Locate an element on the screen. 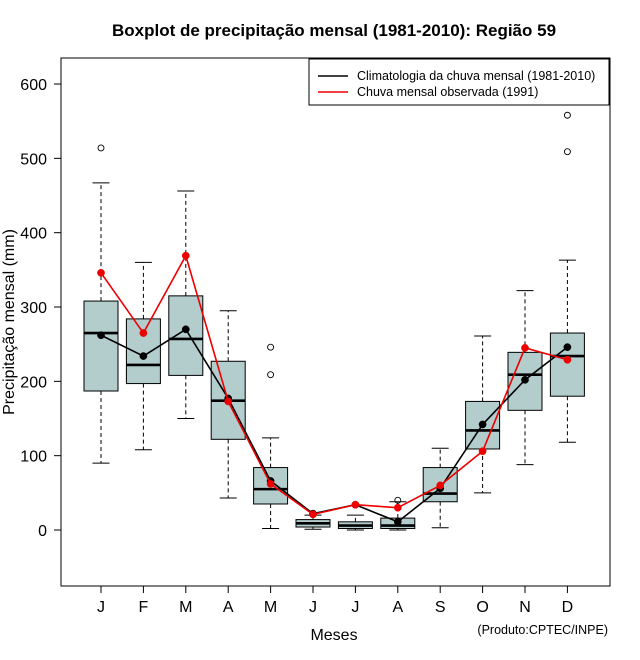  x-tick-label: N is located at coordinates (525, 607).